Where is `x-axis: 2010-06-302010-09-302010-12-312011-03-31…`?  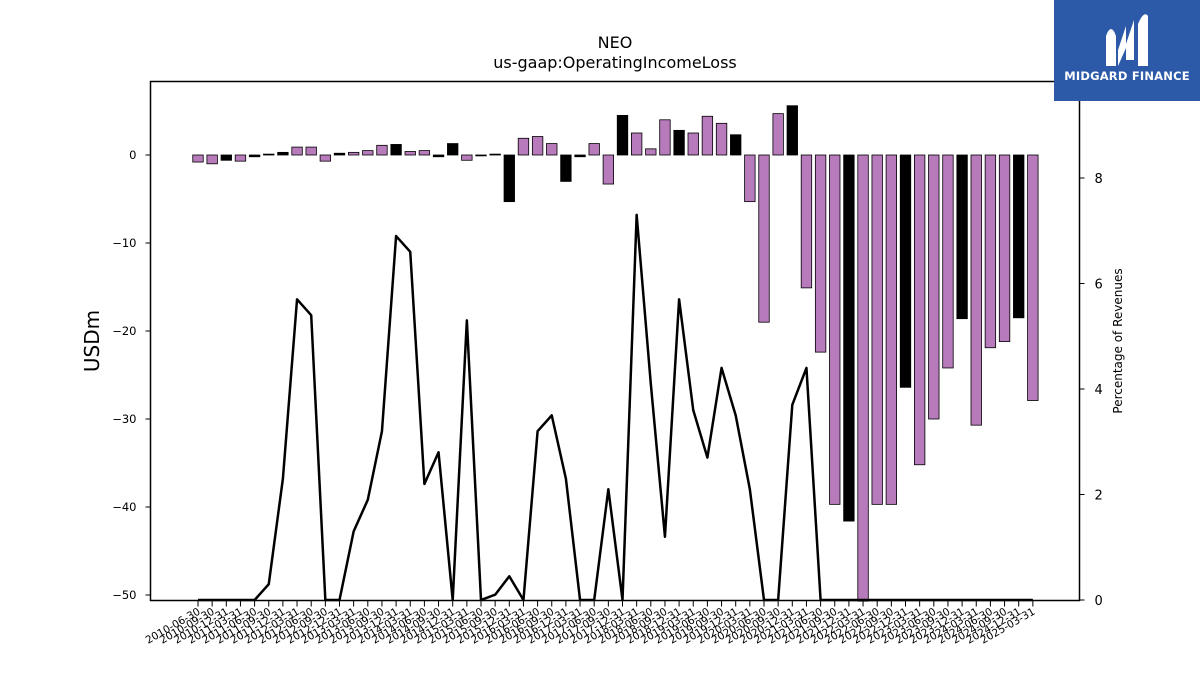 x-axis: 2010-06-302010-09-302010-12-312011-03-31… is located at coordinates (590, 623).